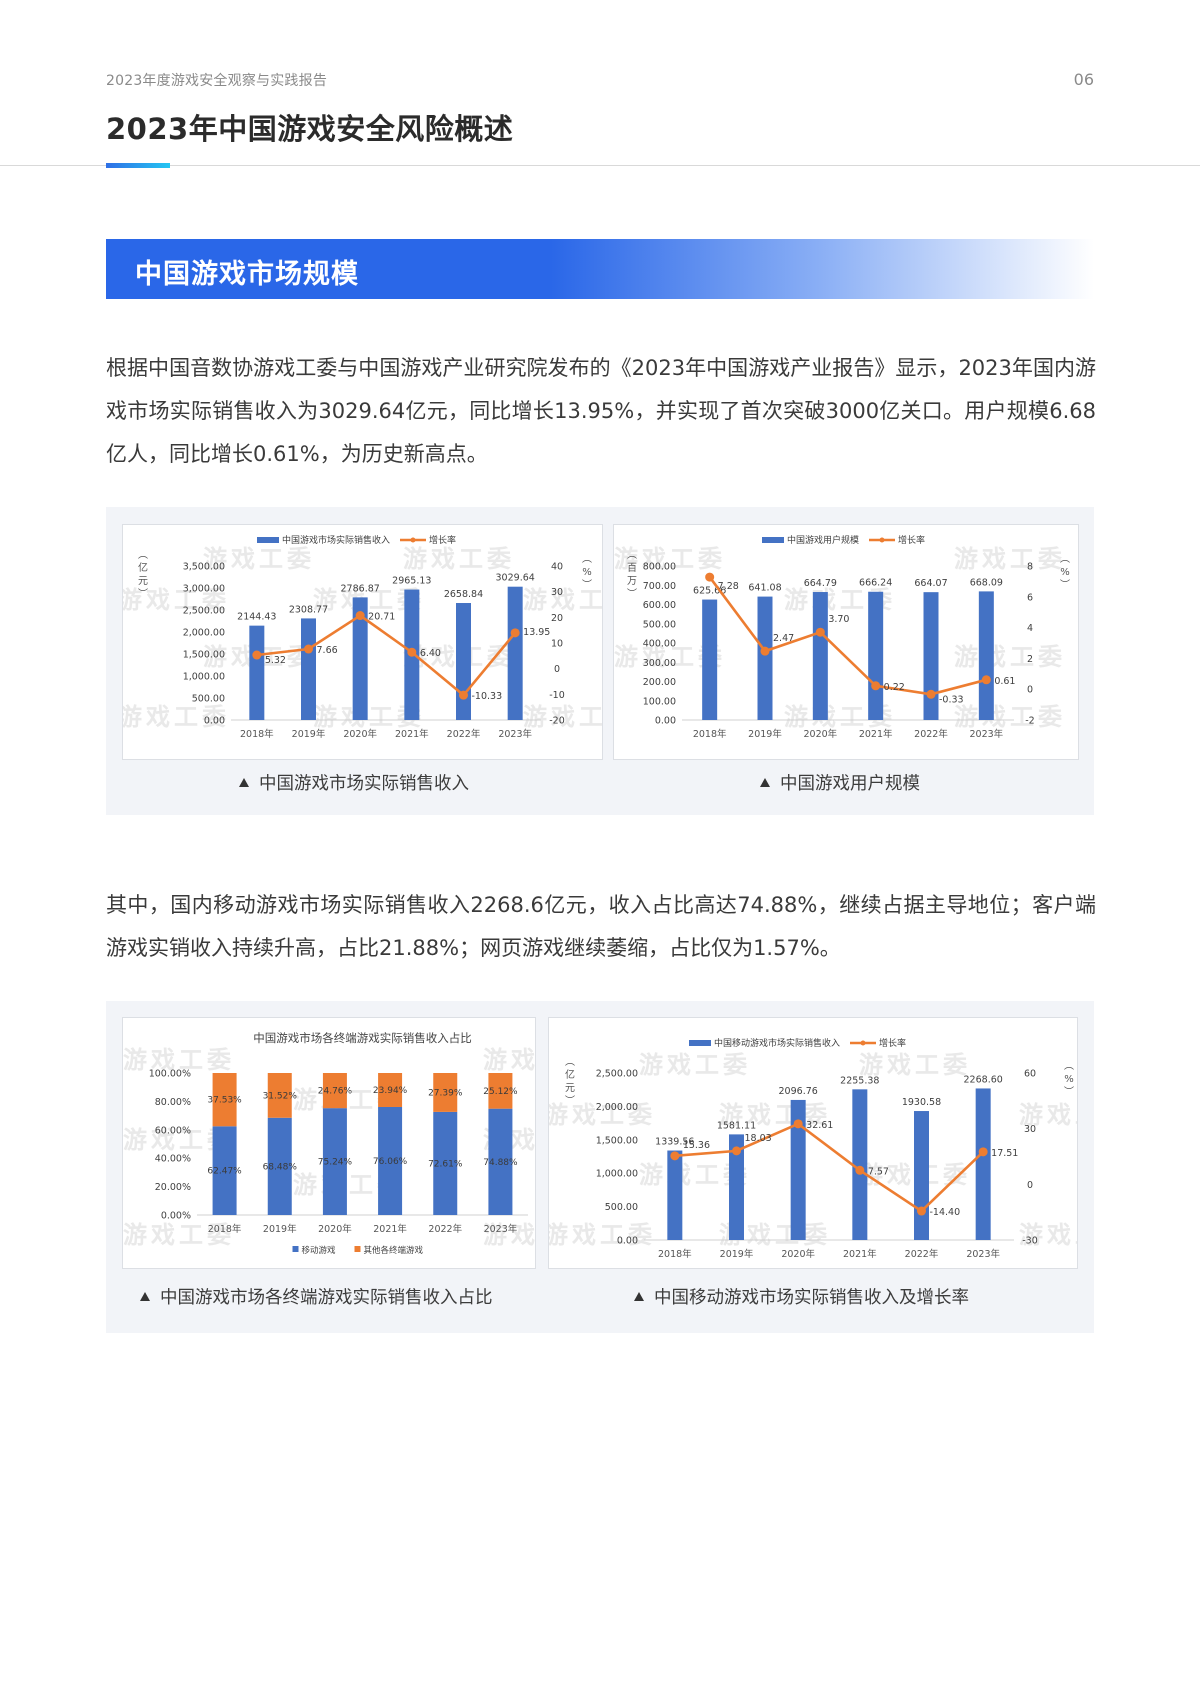 The width and height of the screenshot is (1200, 1698). What do you see at coordinates (850, 784) in the screenshot?
I see `caption-text: 中国游戏用户规模` at bounding box center [850, 784].